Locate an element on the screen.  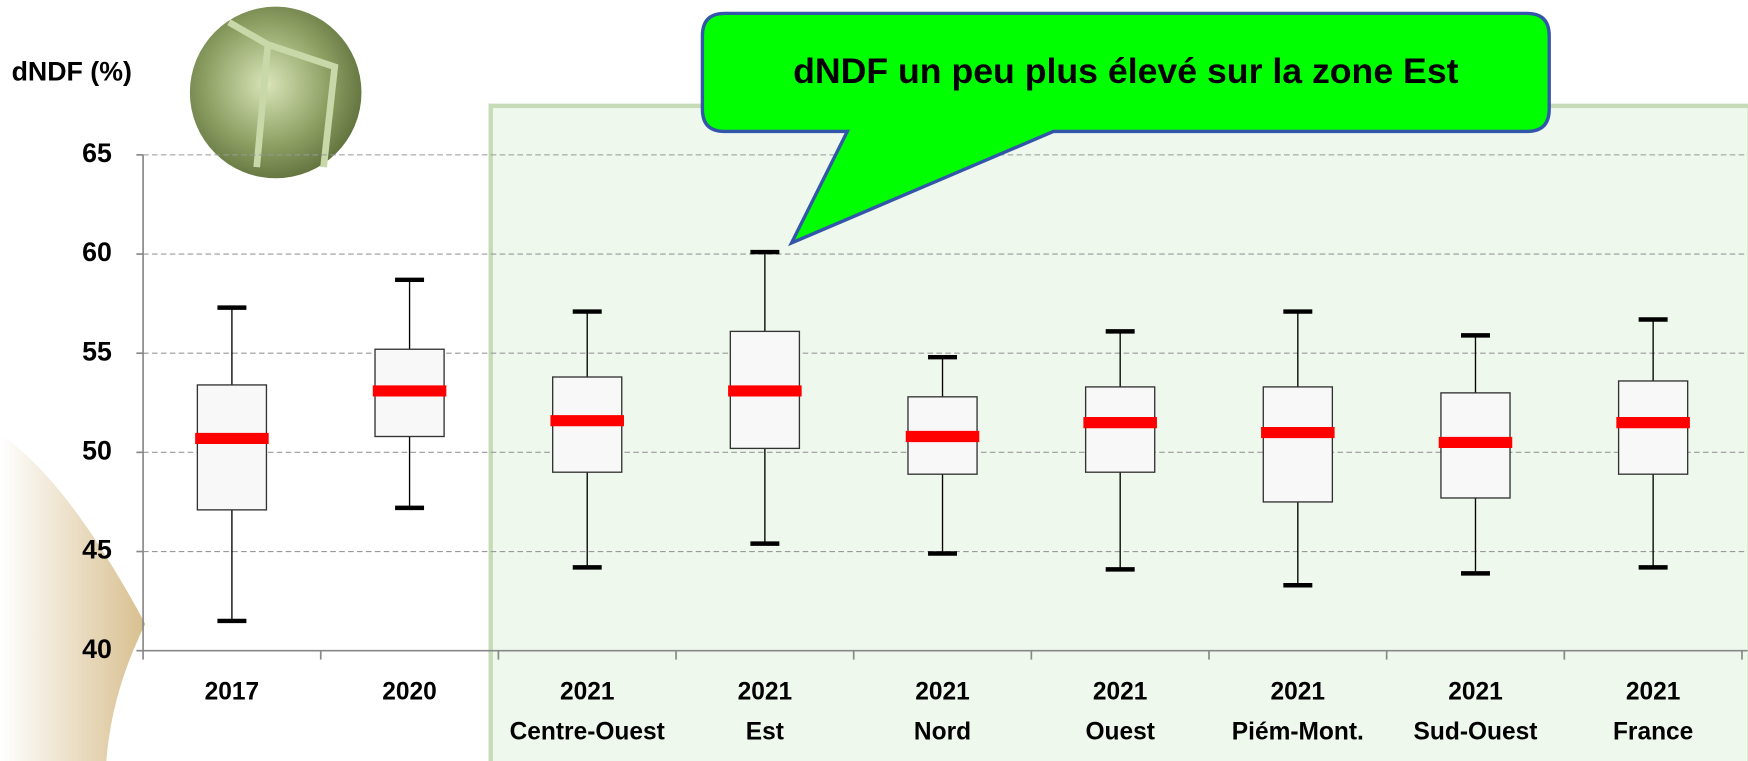
y-axis-label: dNDF (%) is located at coordinates (72, 72).